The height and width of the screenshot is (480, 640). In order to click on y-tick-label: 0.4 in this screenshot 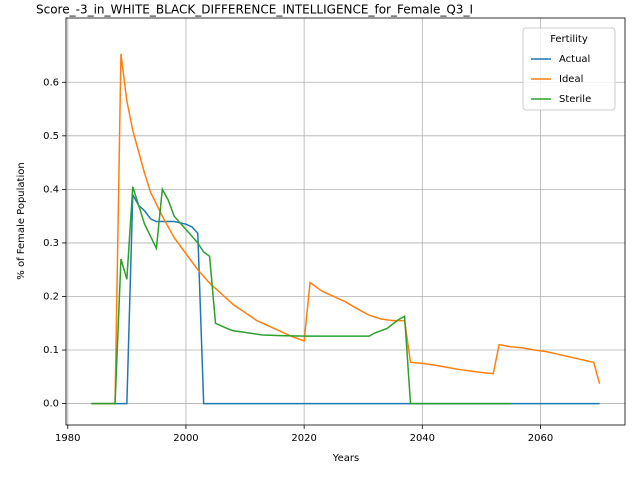, I will do `click(51, 189)`.